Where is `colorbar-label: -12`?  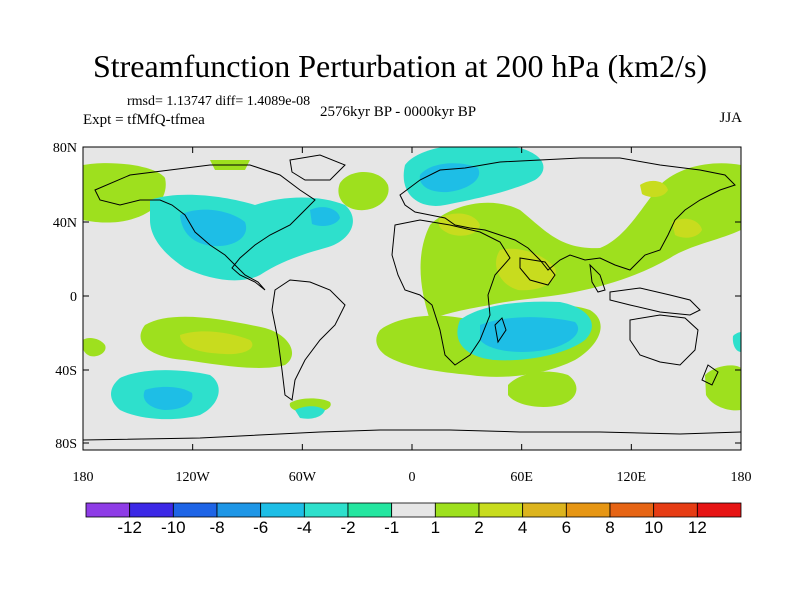 colorbar-label: -12 is located at coordinates (129, 527).